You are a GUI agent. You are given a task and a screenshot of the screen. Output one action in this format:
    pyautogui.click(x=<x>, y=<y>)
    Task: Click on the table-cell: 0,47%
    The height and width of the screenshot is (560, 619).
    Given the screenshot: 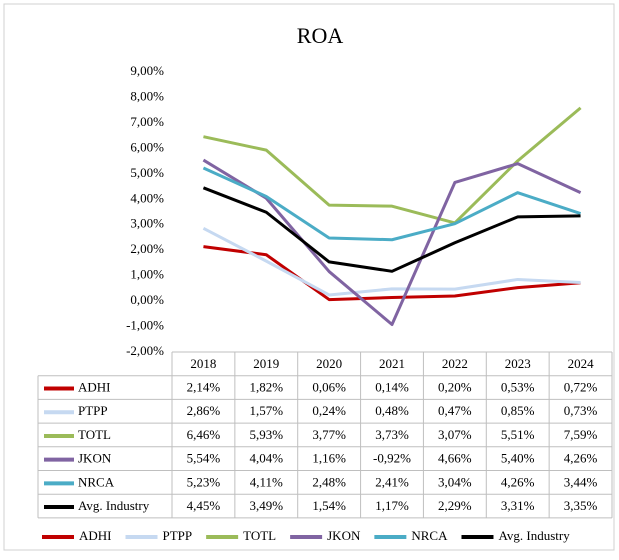 What is the action you would take?
    pyautogui.click(x=455, y=410)
    